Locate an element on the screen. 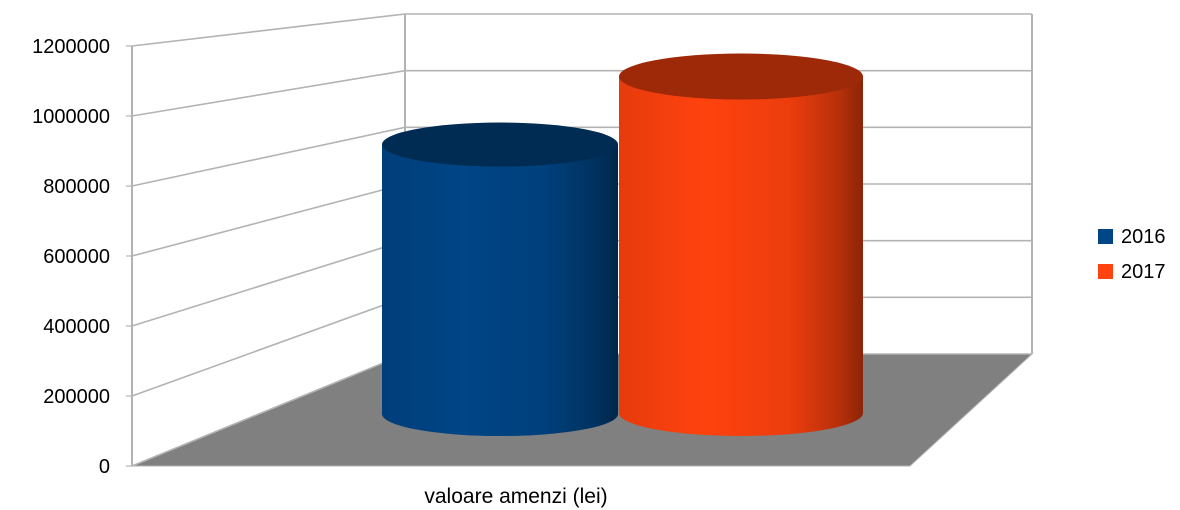  bar-2016 is located at coordinates (500, 279).